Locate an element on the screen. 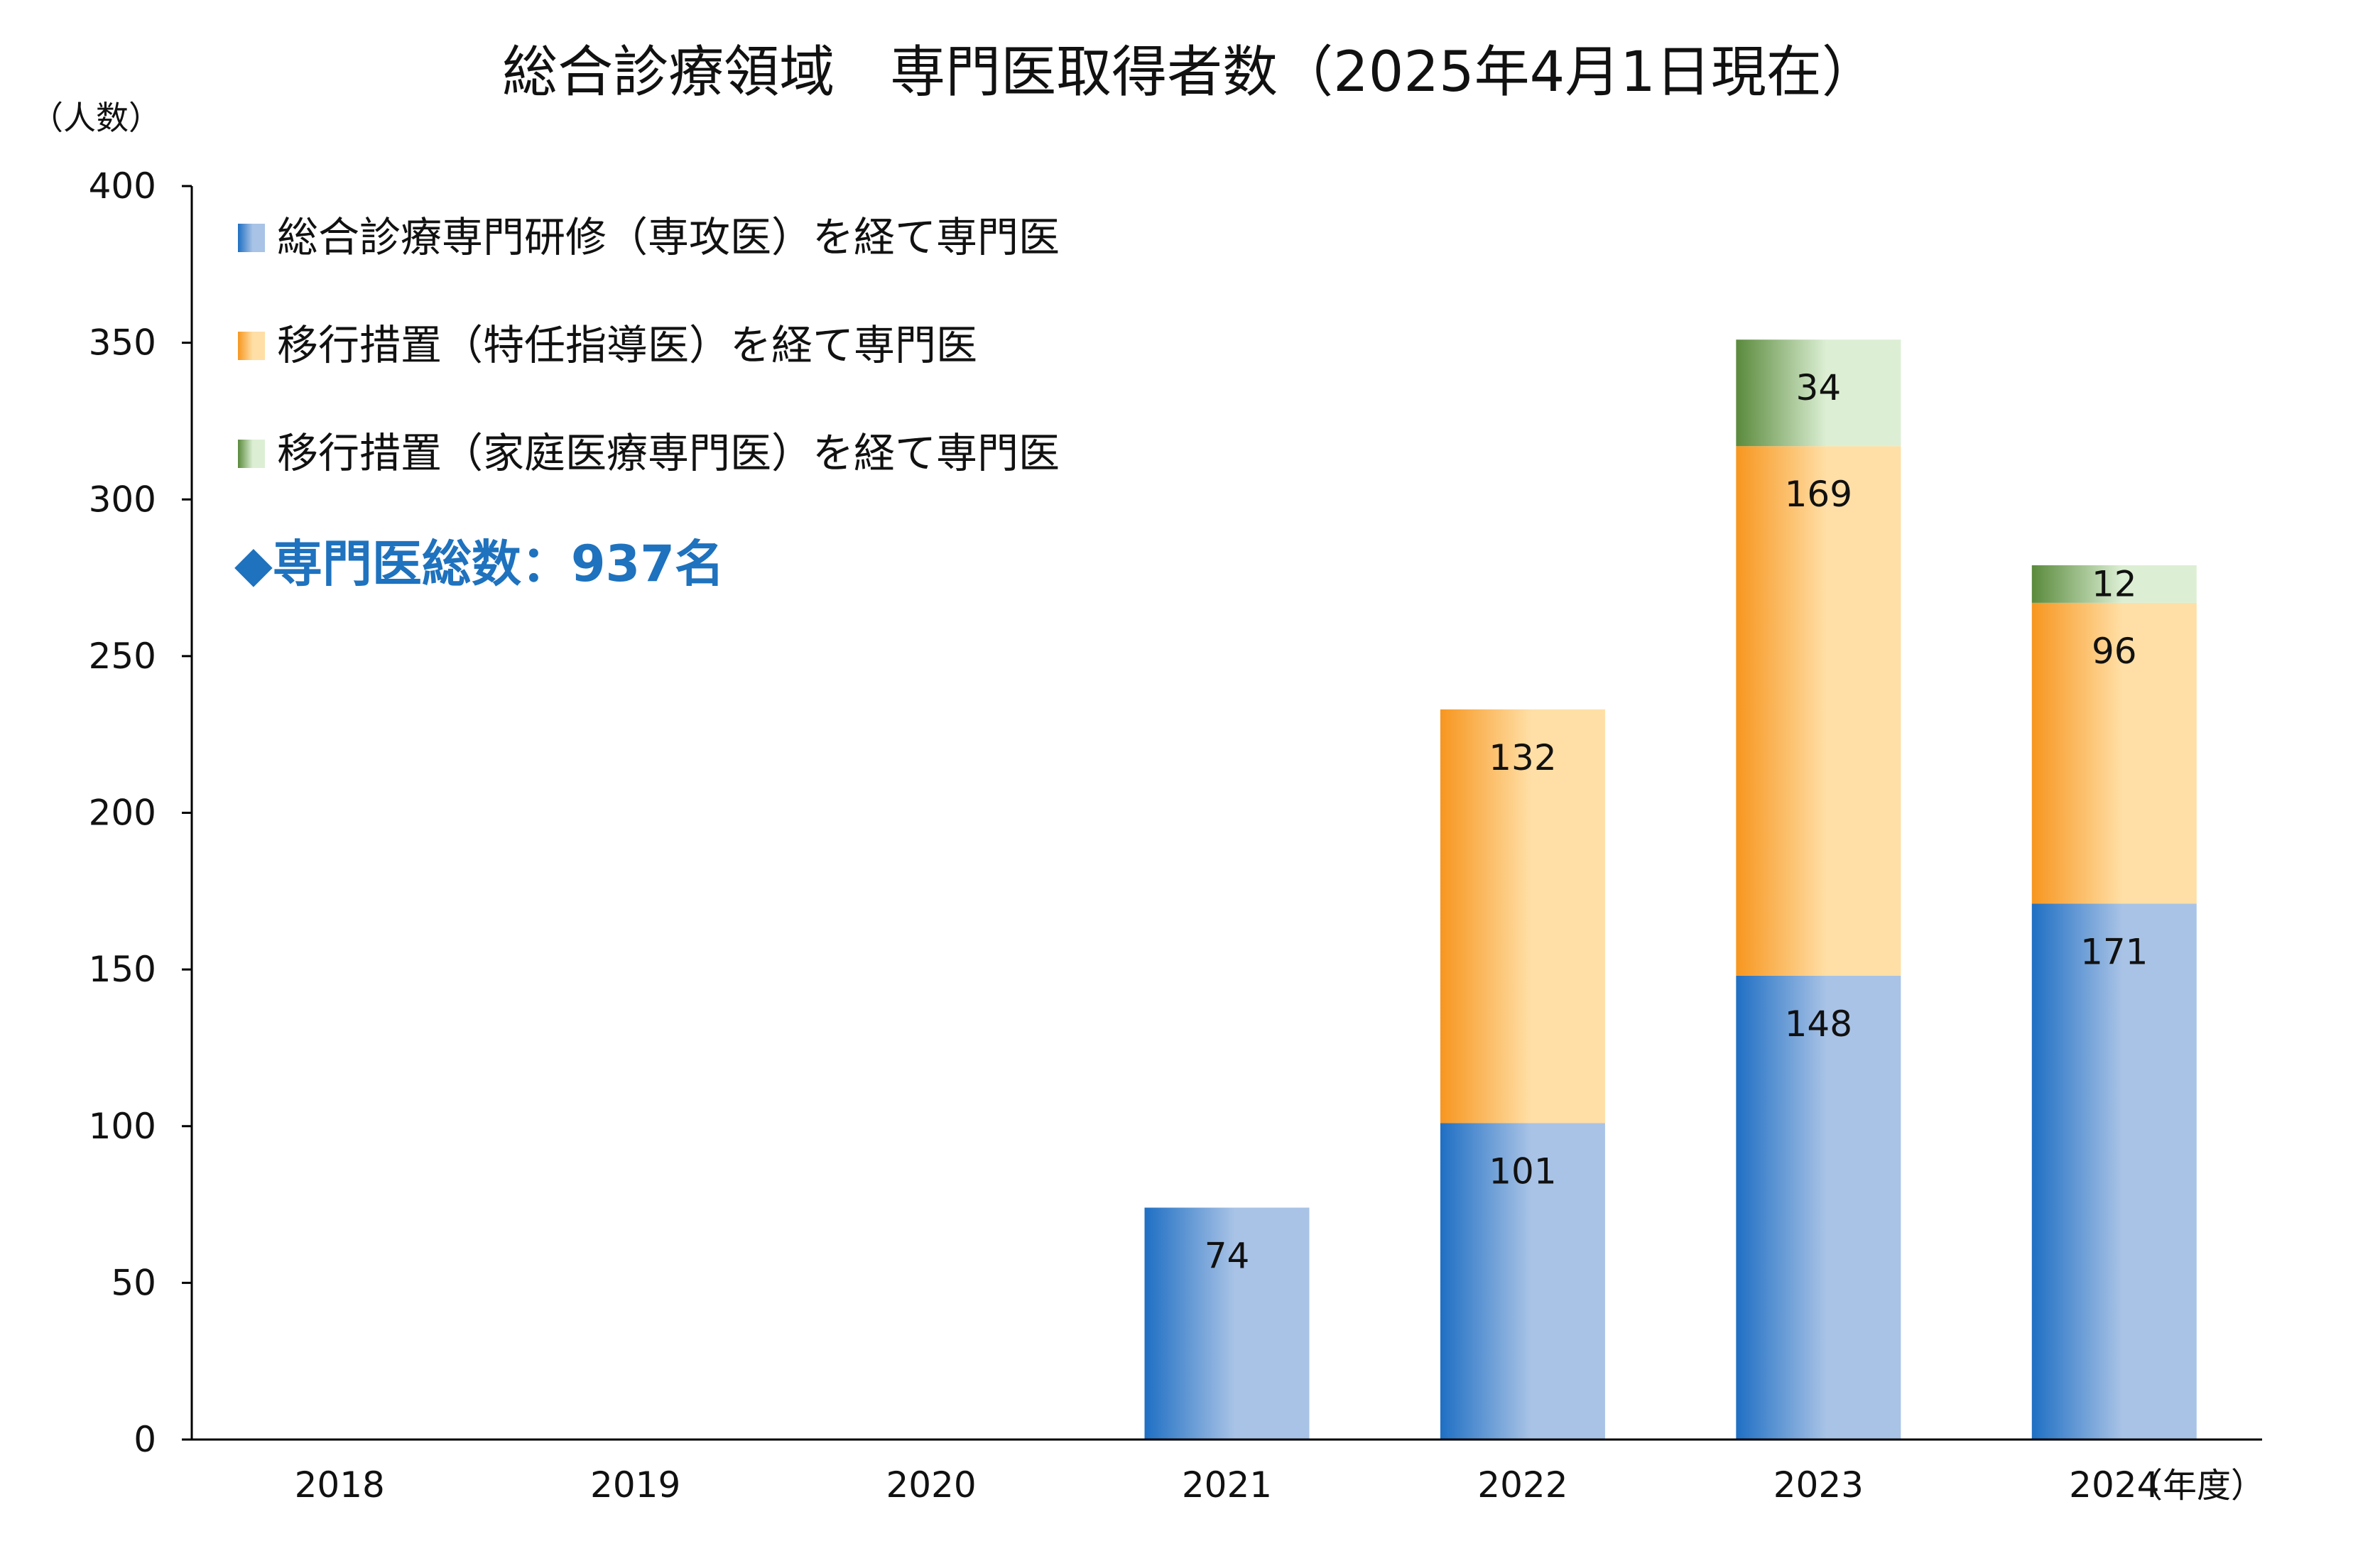  x-axis-ticks: 2018 2019 2020 2021 2022 2023 2024 is located at coordinates (1228, 1485).